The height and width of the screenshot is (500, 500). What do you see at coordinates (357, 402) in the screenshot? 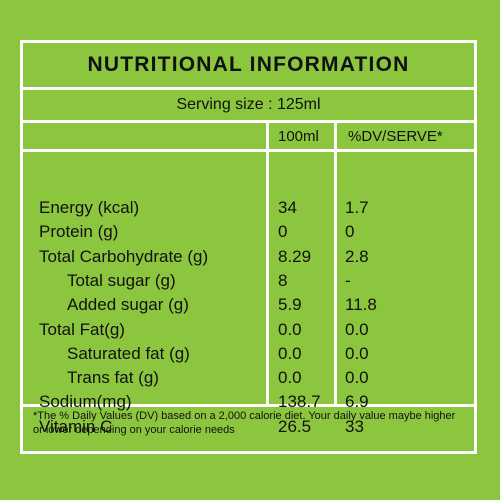
I see `value-dv-per-serve: 6.9` at bounding box center [357, 402].